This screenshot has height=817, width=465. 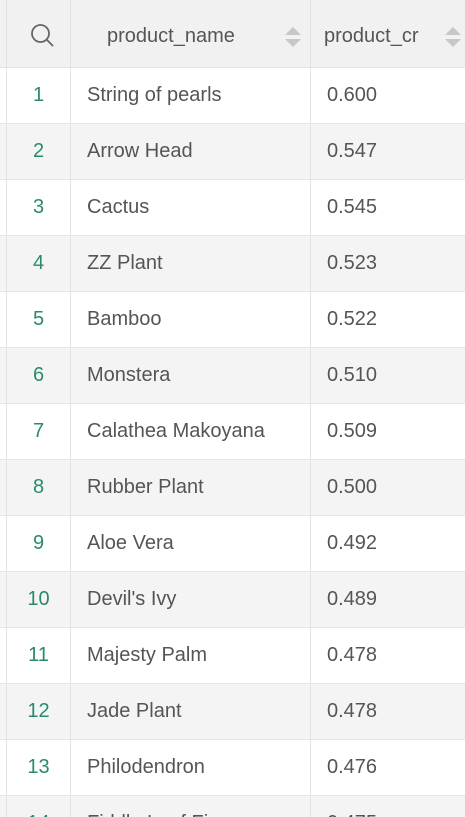 What do you see at coordinates (38, 375) in the screenshot?
I see `row-index: 6` at bounding box center [38, 375].